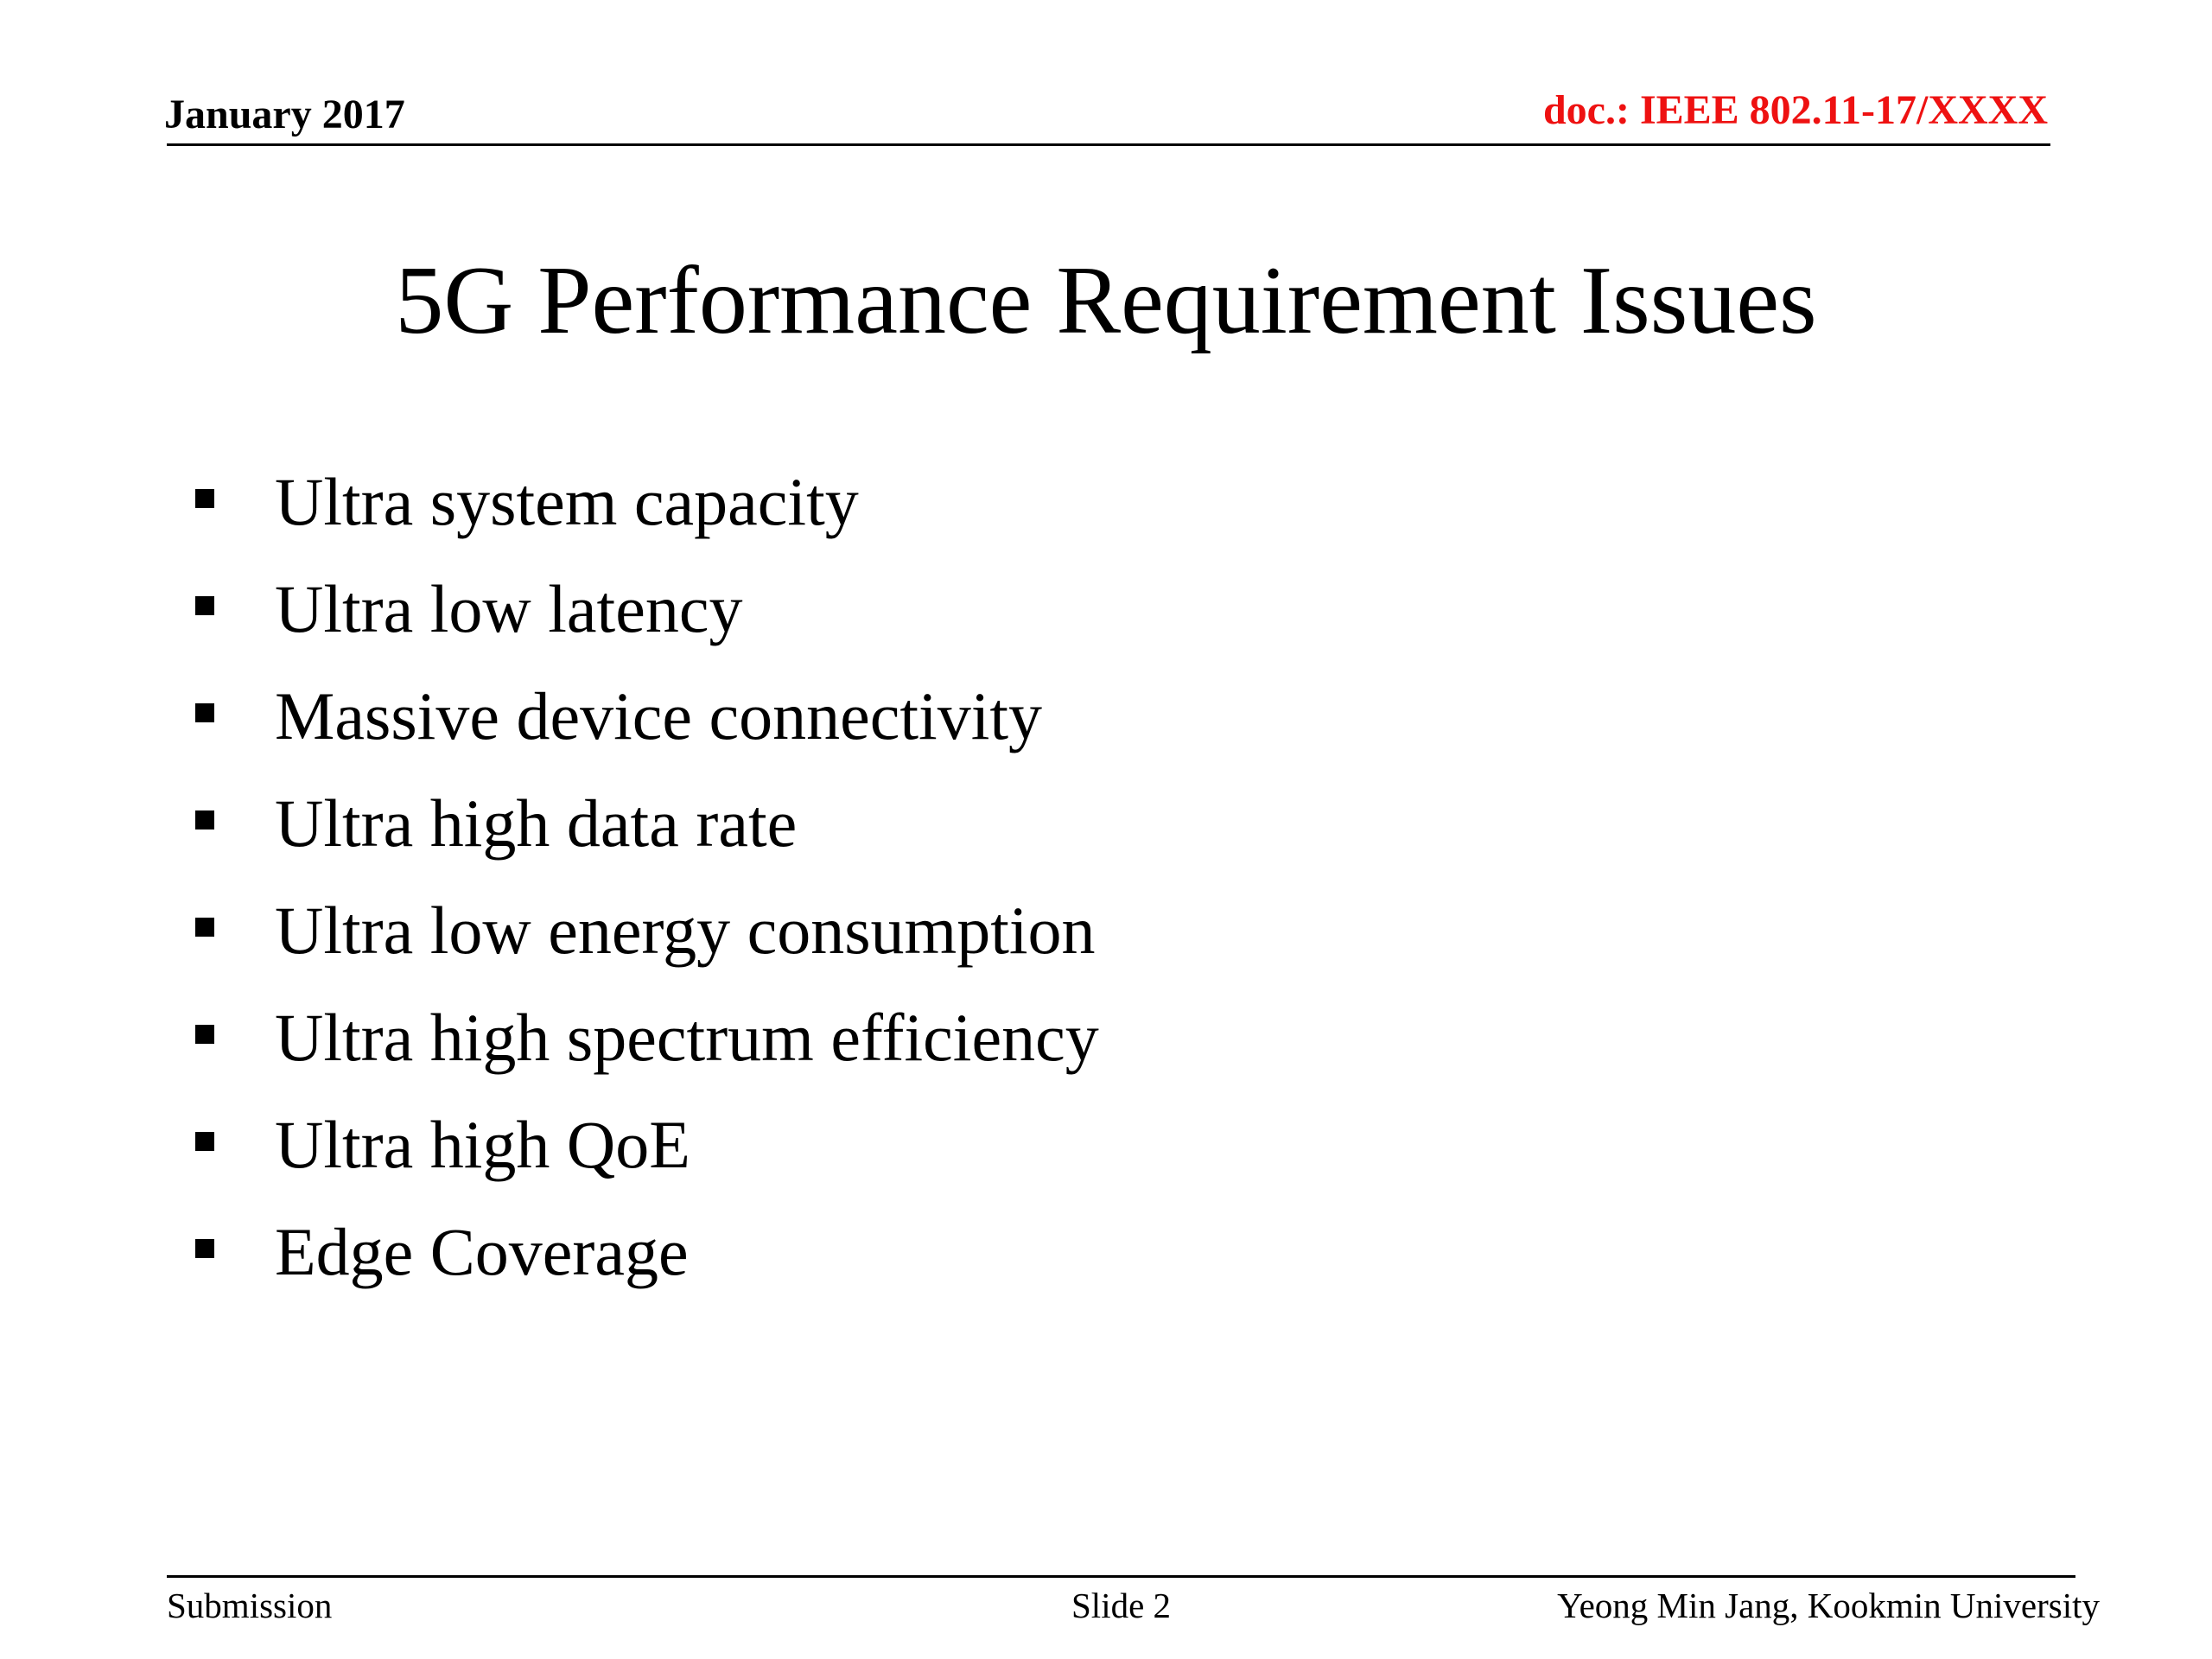 The width and height of the screenshot is (2212, 1659). I want to click on bullet-text: Ultra high spectrum efficiency, so click(687, 1037).